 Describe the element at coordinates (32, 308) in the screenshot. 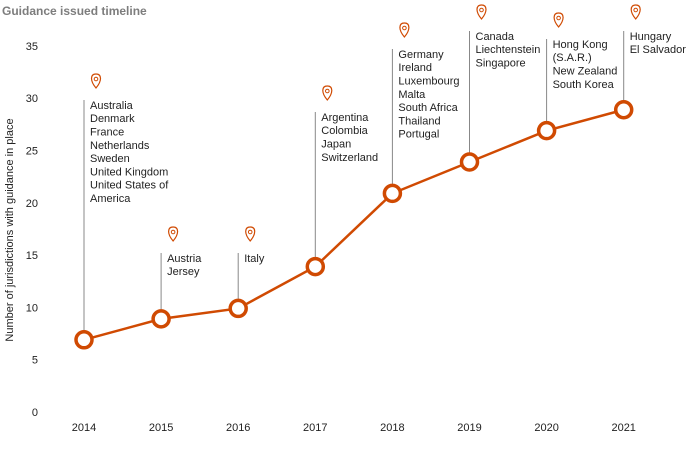

I see `y-tick-label: 10` at that location.